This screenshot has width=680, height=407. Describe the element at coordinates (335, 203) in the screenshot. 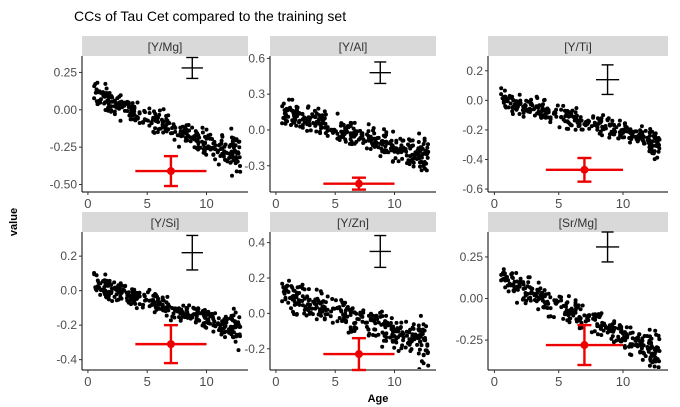

I see `x-tick-label: 5` at that location.